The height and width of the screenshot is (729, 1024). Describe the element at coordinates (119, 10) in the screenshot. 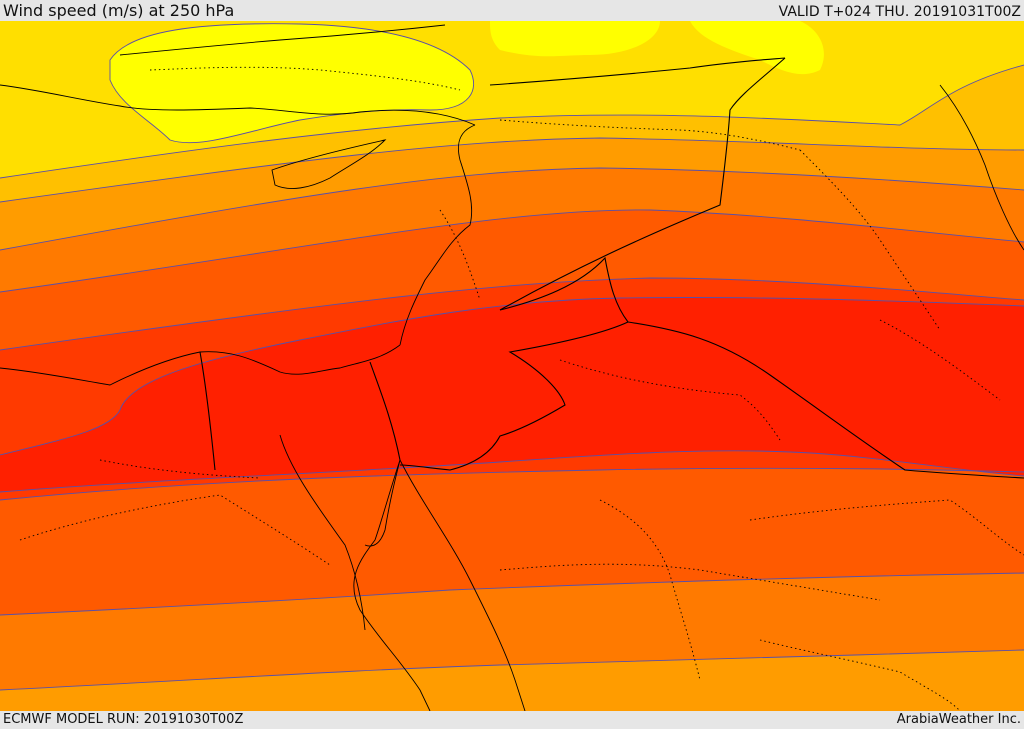

I see `map-title: Wind speed (m/s) at 250 hPa` at that location.